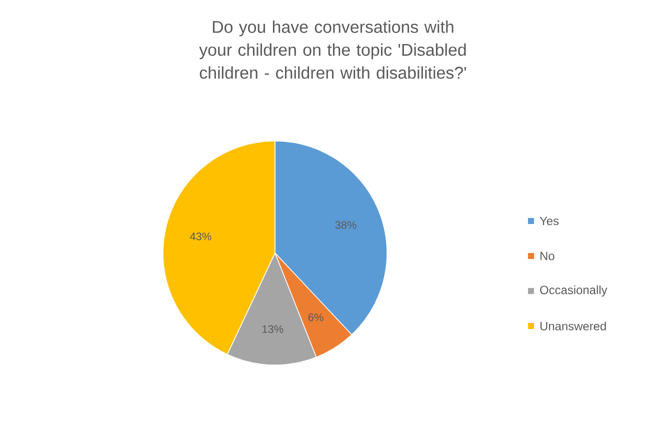 The height and width of the screenshot is (421, 667). I want to click on legend-label: Occasionally, so click(574, 291).